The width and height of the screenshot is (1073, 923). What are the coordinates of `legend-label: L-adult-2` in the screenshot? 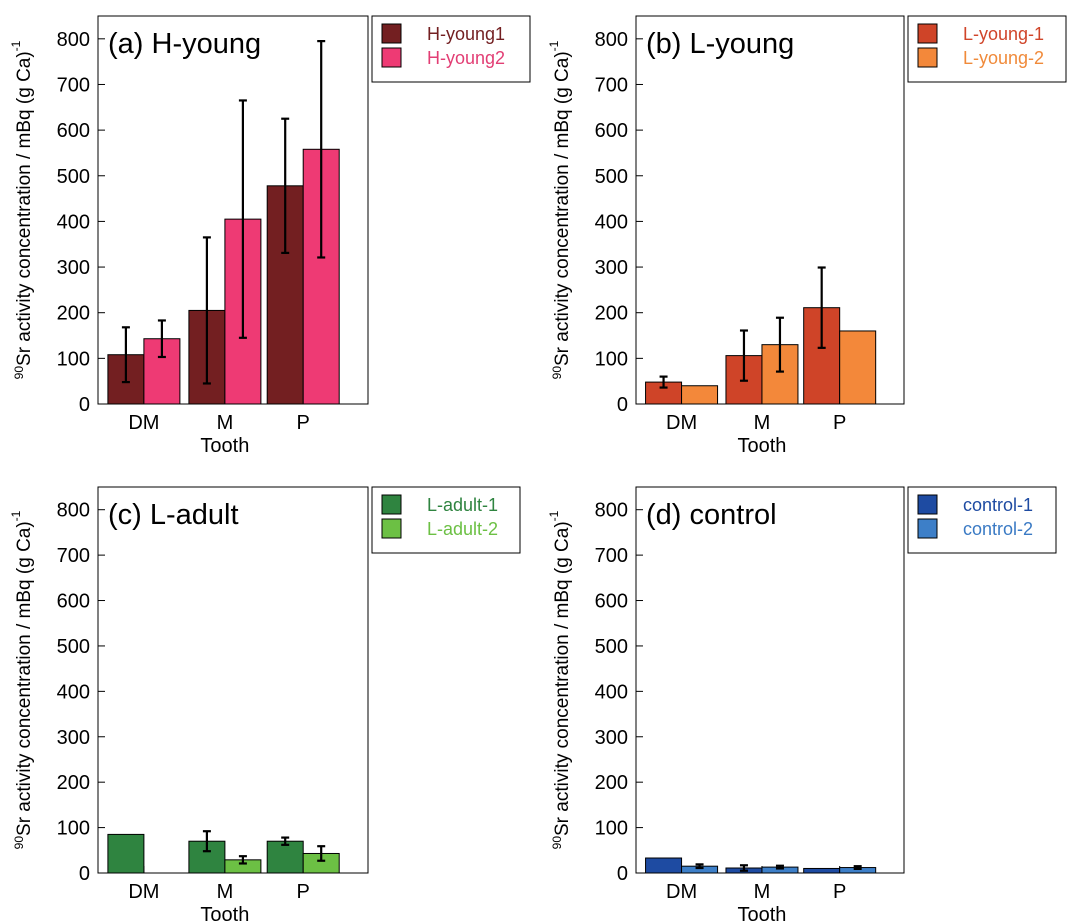 It's located at (462, 529).